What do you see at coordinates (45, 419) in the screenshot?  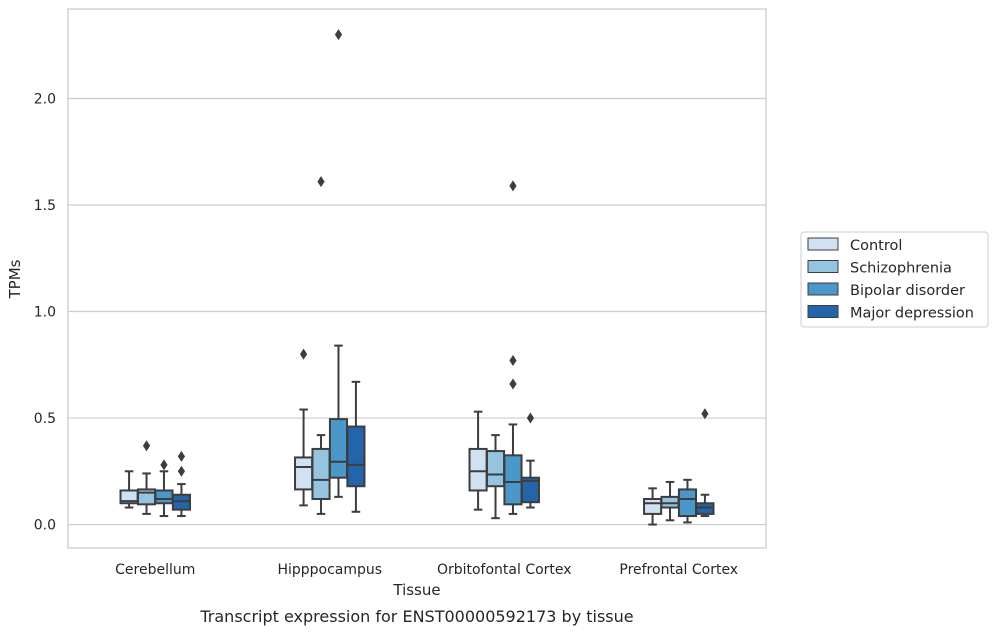 I see `y-tick-label: 0.5` at bounding box center [45, 419].